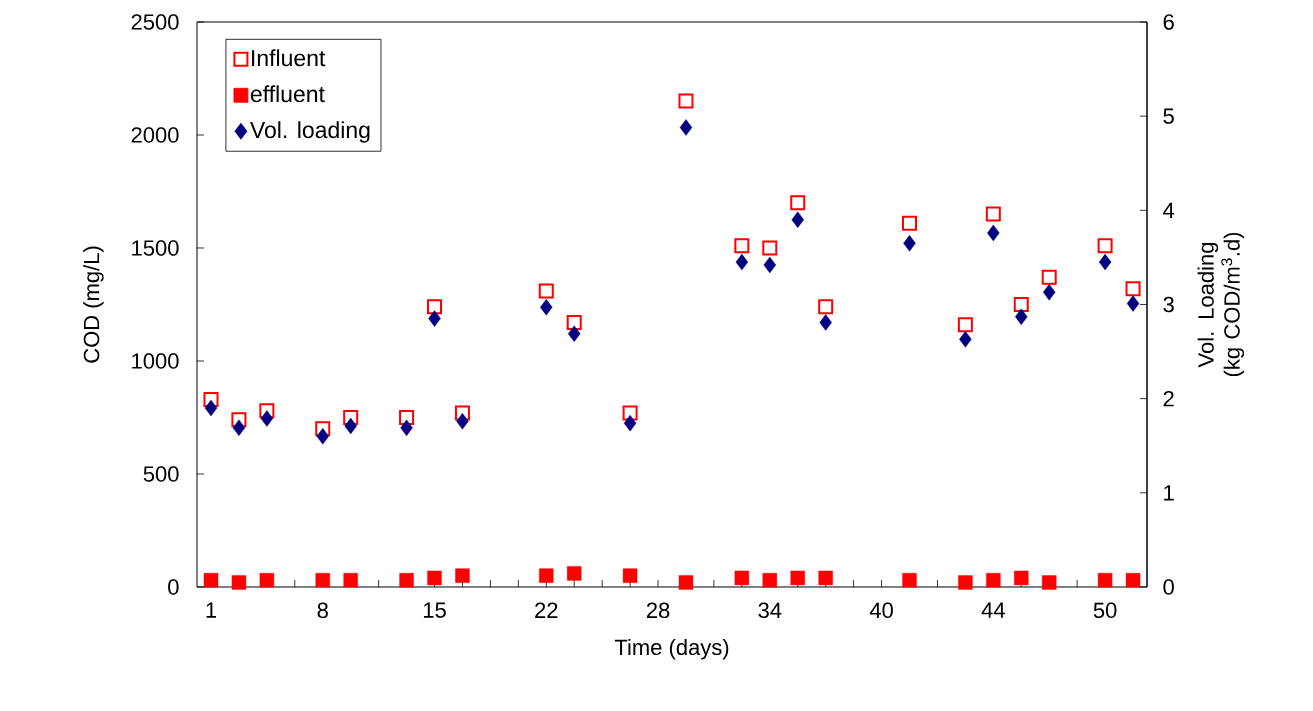 The height and width of the screenshot is (711, 1313). Describe the element at coordinates (881, 610) in the screenshot. I see `x-tick-label: 40` at that location.